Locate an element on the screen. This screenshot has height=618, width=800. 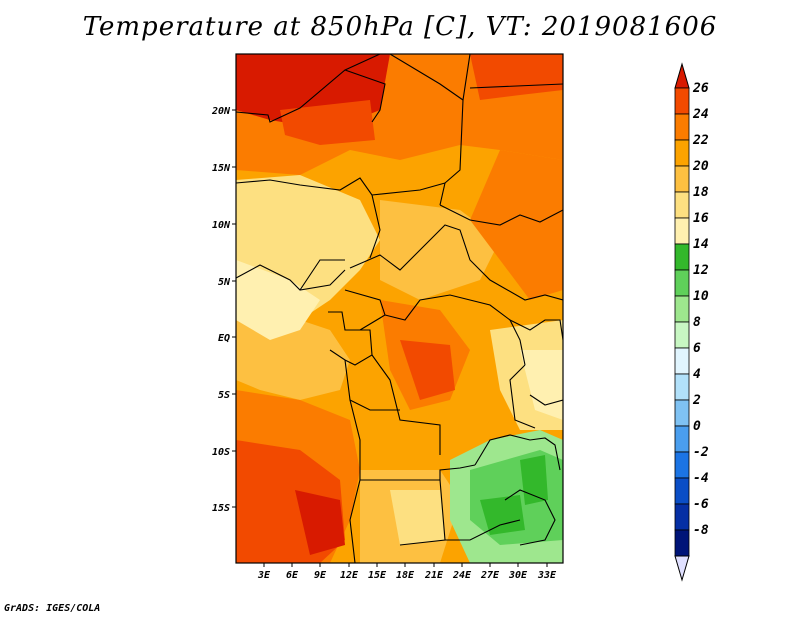
colorbar is located at coordinates (682, 322).